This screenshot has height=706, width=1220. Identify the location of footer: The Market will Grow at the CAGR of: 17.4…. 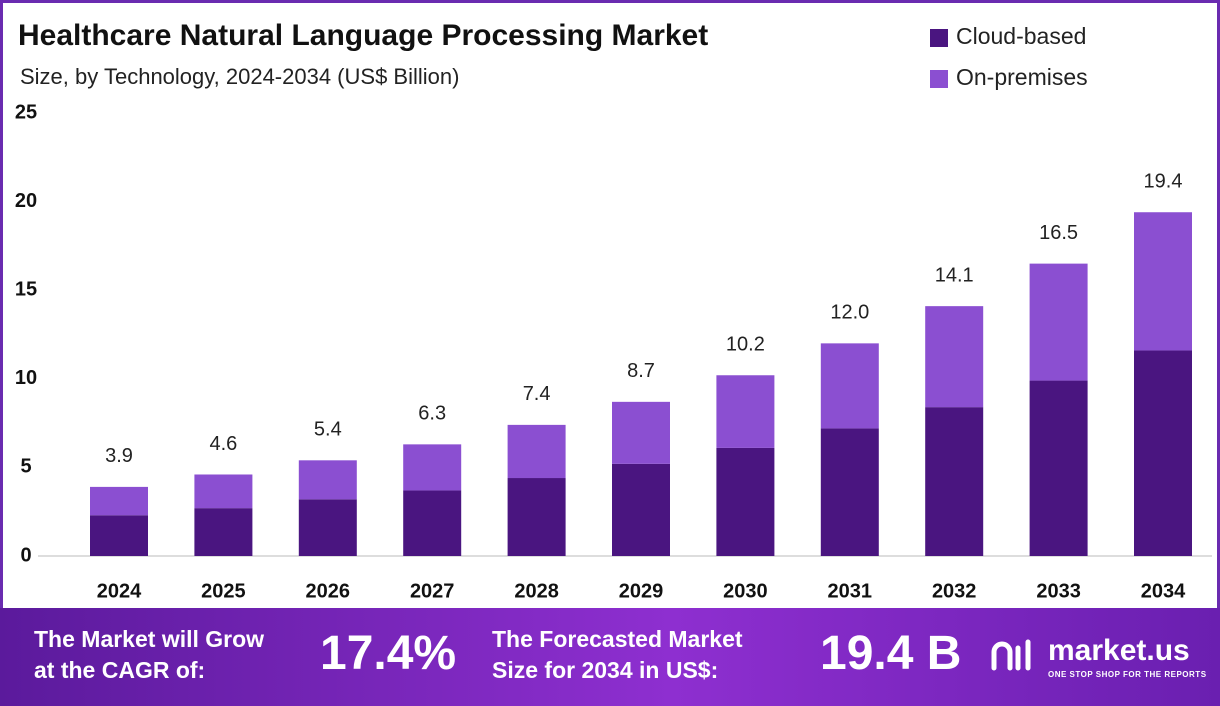
(610, 657).